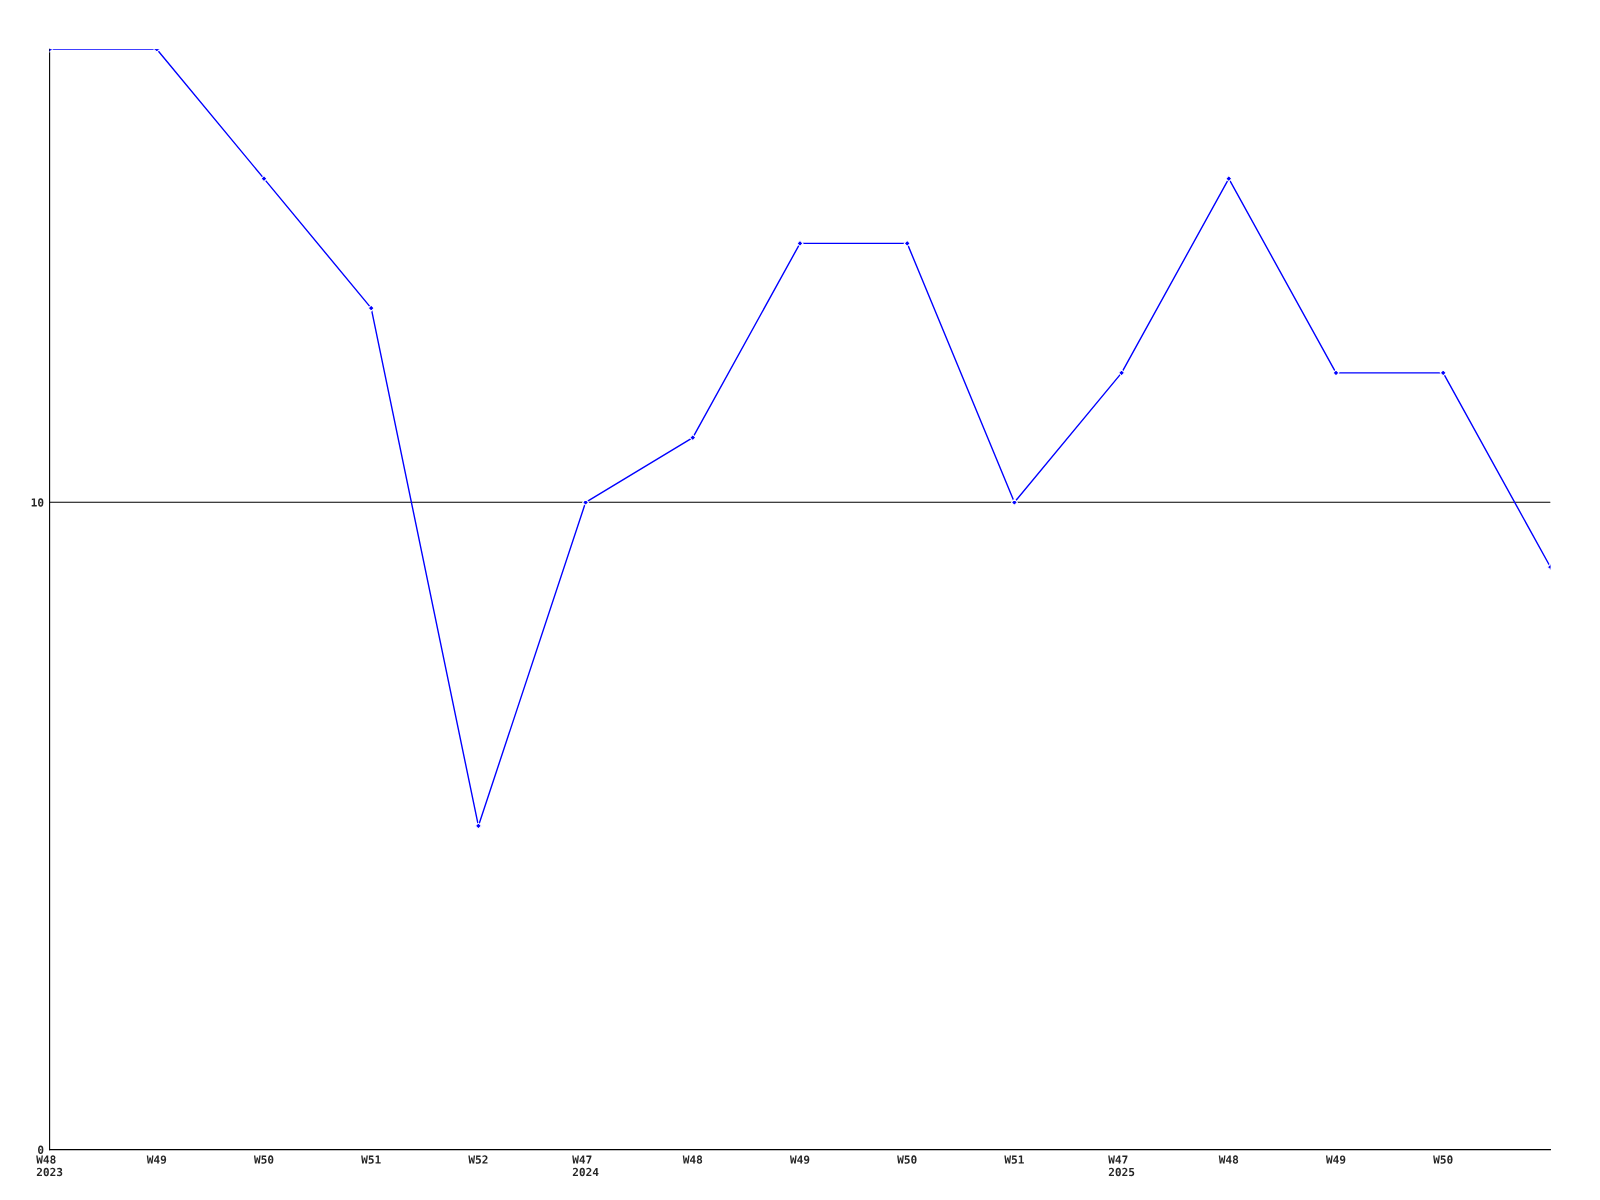 Image resolution: width=1600 pixels, height=1200 pixels. Describe the element at coordinates (1121, 1166) in the screenshot. I see `x-tick-label: W47 2025` at that location.